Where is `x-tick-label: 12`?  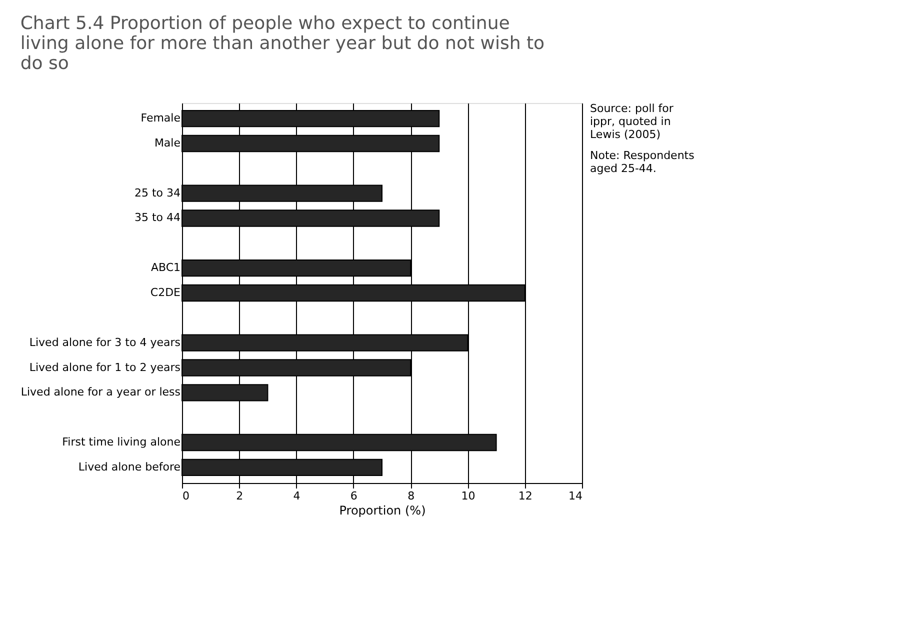
x-tick-label: 12 is located at coordinates (525, 496).